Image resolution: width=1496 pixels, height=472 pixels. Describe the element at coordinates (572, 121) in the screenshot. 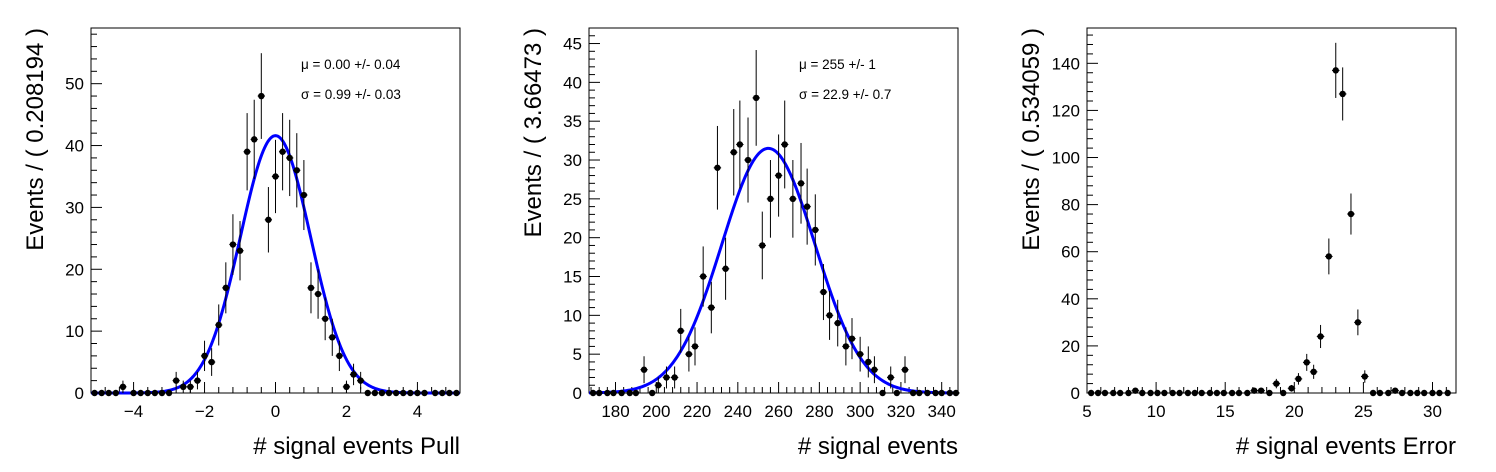

I see `y-tick-label: 35` at that location.